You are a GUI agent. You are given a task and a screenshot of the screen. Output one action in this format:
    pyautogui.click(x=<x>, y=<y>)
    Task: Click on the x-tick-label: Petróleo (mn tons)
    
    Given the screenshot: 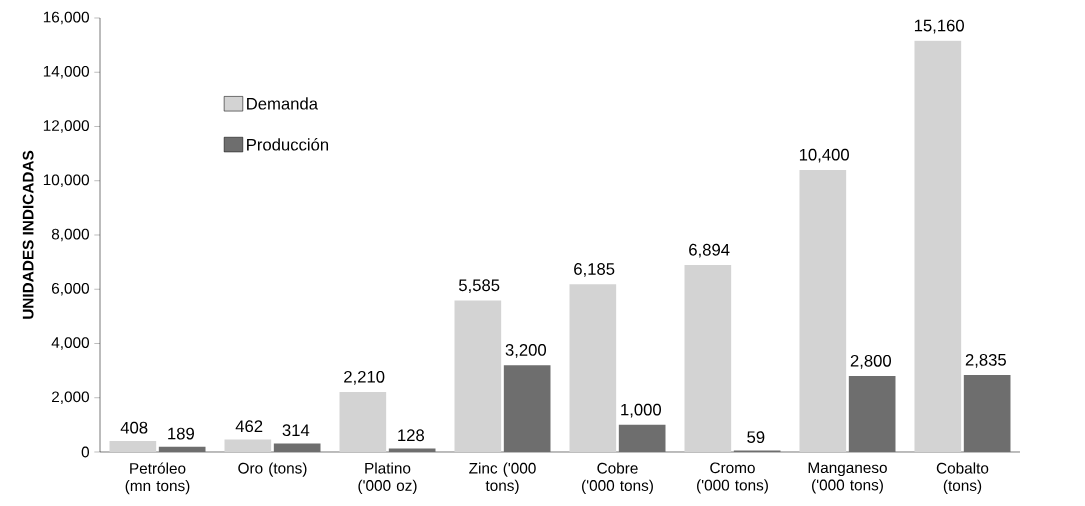 What is the action you would take?
    pyautogui.click(x=157, y=478)
    